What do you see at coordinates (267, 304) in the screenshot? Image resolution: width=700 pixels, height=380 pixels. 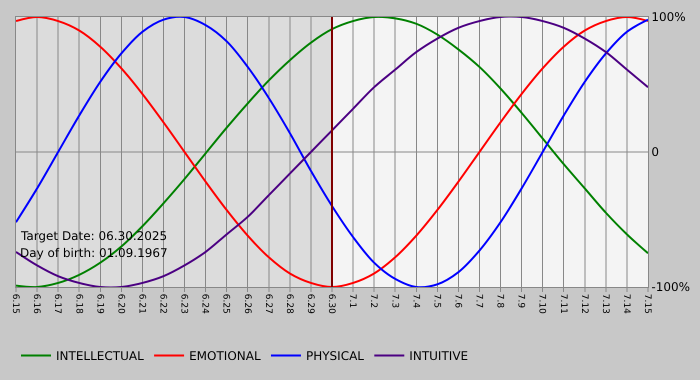 I see `x-tick-label: 6.27` at bounding box center [267, 304].